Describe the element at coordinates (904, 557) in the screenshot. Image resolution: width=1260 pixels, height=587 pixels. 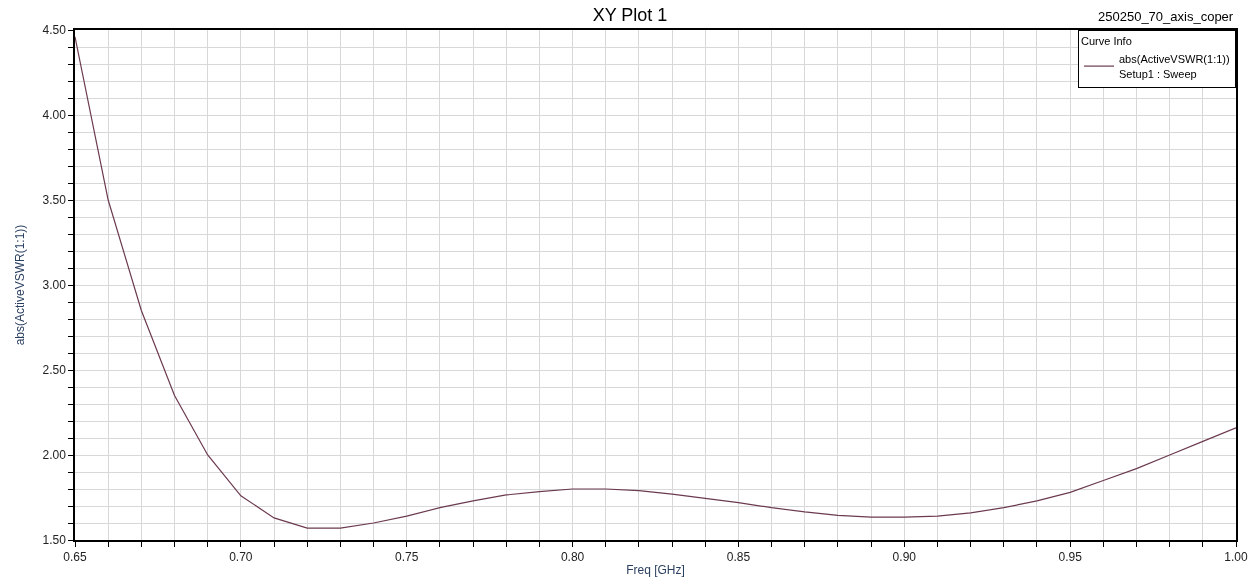
I see `x-tick-label: 0.90` at that location.